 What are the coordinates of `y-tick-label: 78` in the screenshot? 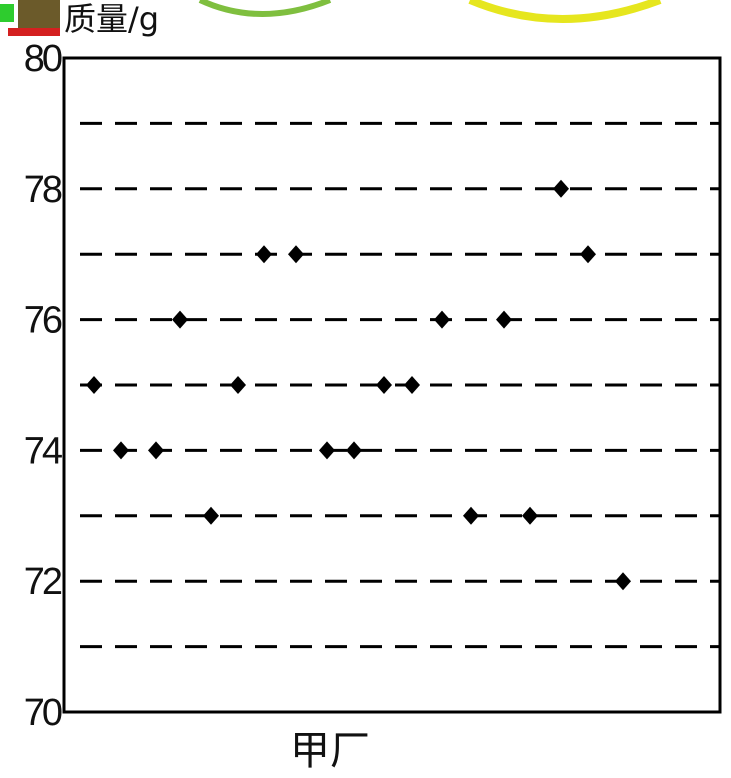 It's located at (43, 190).